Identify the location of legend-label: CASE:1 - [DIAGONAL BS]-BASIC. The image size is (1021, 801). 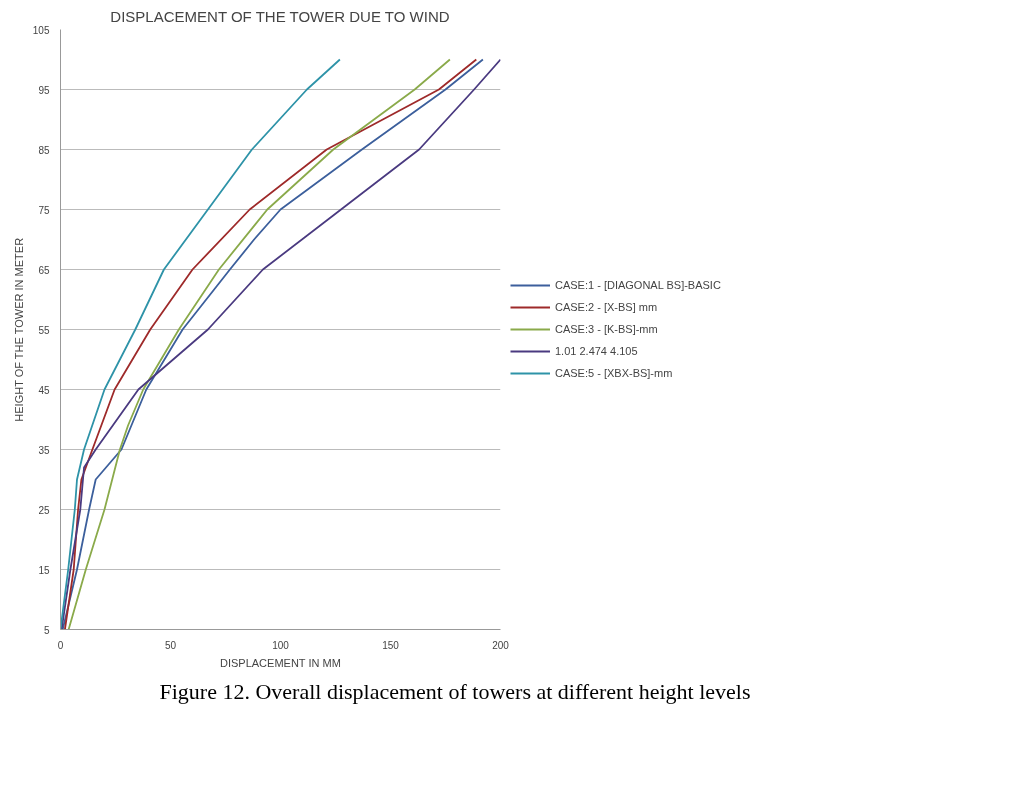
(638, 285).